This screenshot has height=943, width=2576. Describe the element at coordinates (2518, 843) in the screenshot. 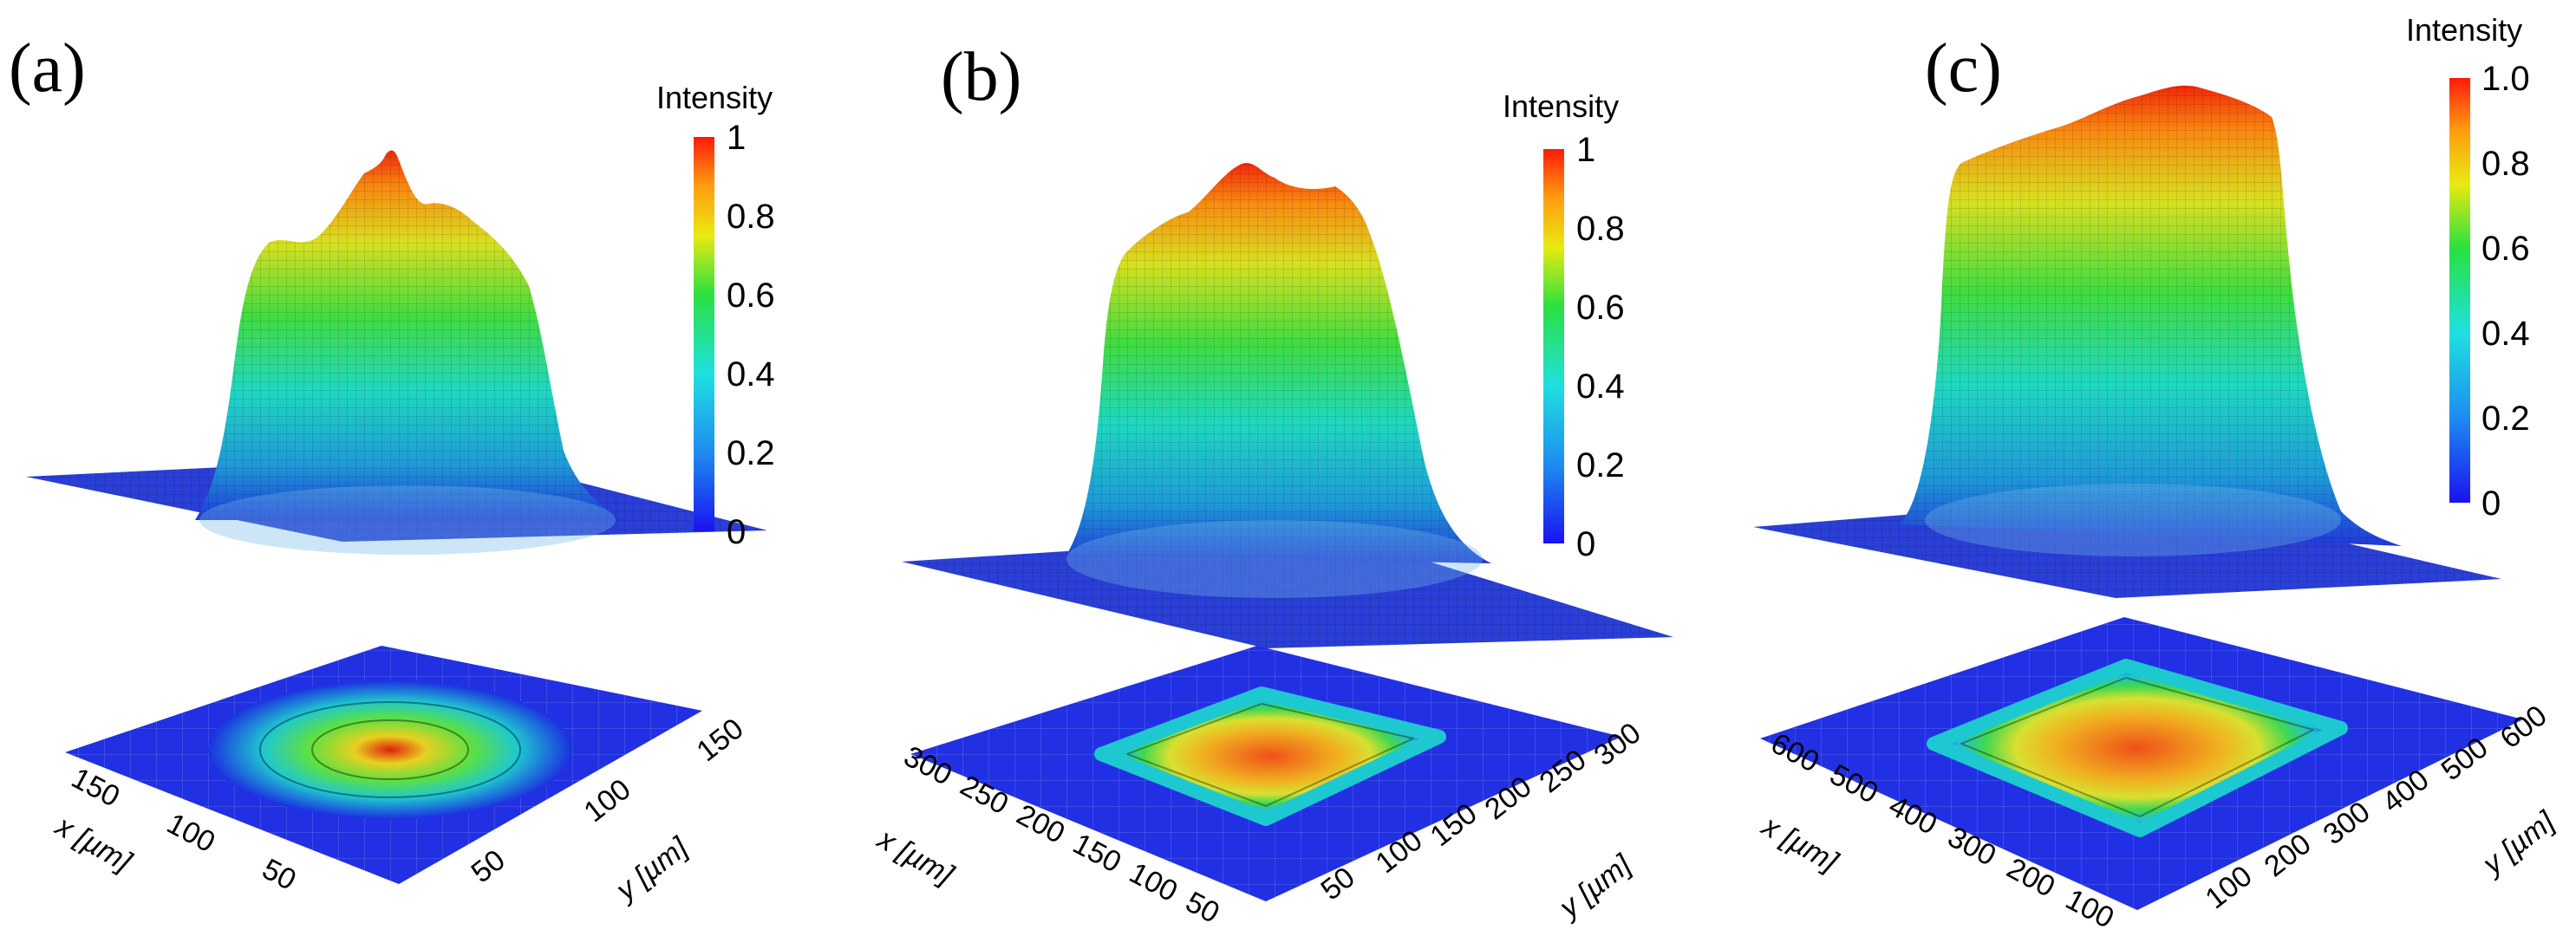

I see `panel-c-y-label: y [µm]` at that location.